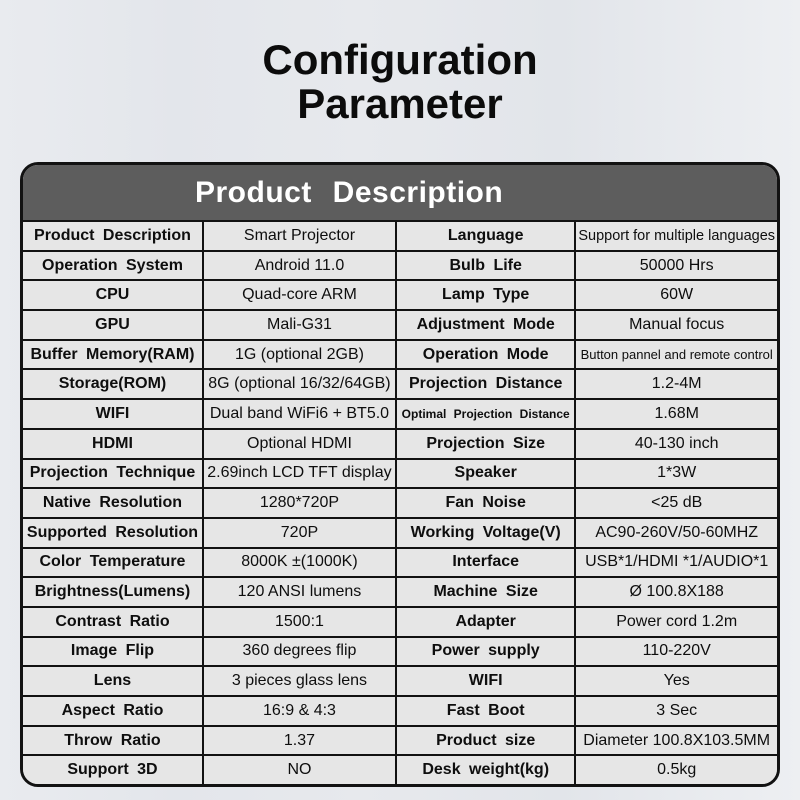  I want to click on spec-label-right: Projection Size, so click(486, 443).